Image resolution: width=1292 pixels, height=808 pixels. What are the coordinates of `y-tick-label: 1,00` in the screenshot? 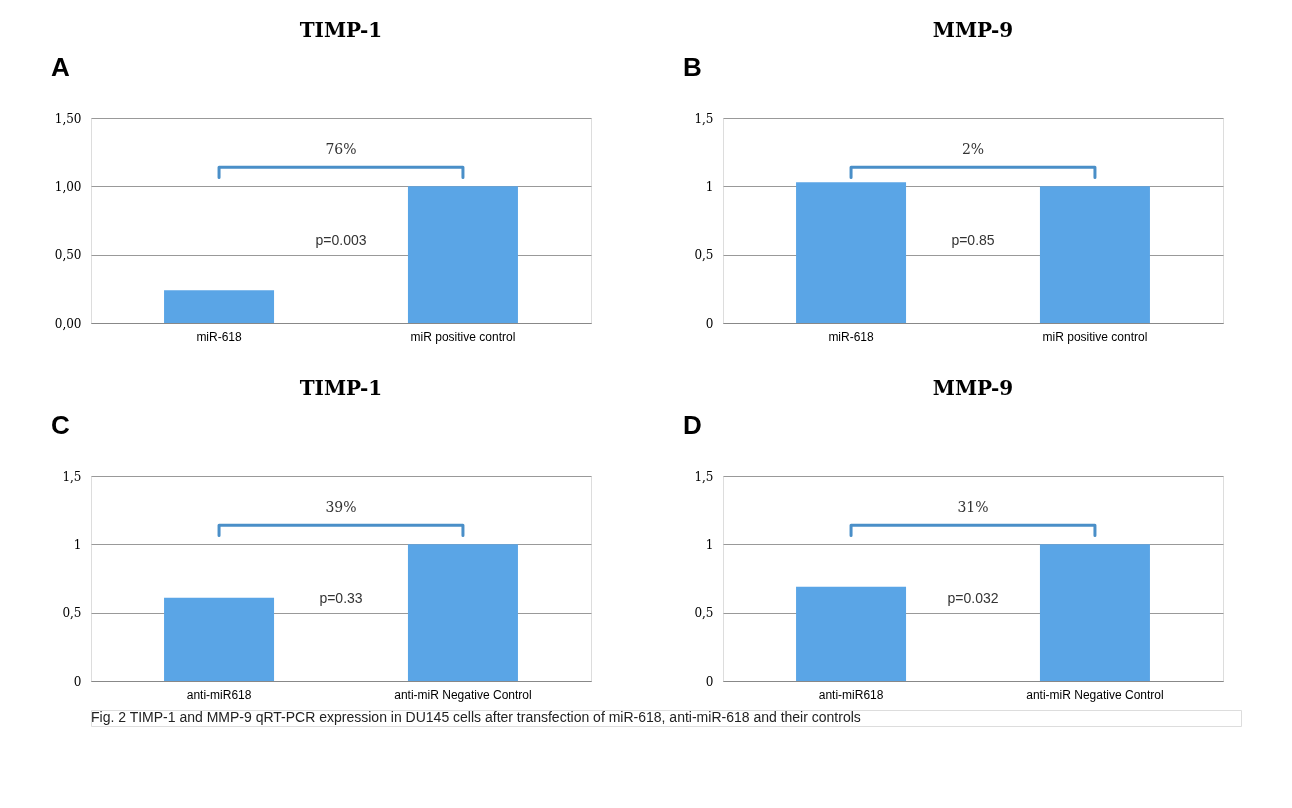 It's located at (68, 186).